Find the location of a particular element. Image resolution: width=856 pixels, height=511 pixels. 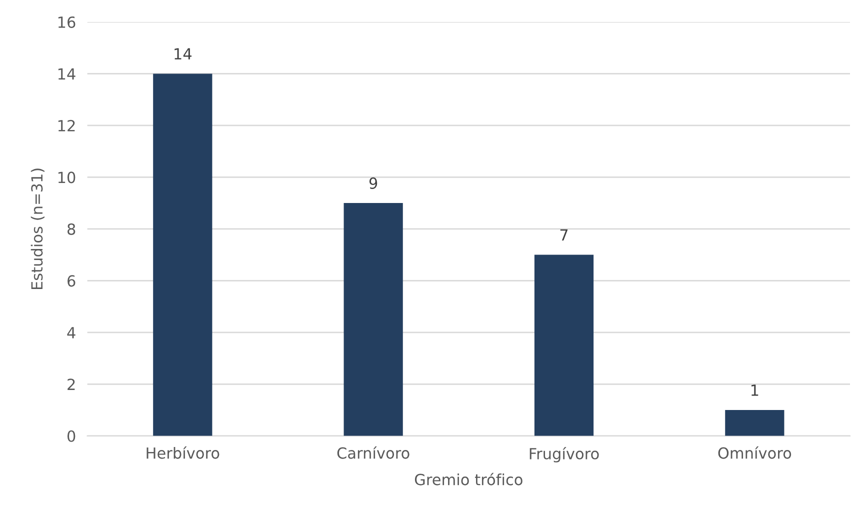

x-tick-label: Carnívoro is located at coordinates (373, 452).